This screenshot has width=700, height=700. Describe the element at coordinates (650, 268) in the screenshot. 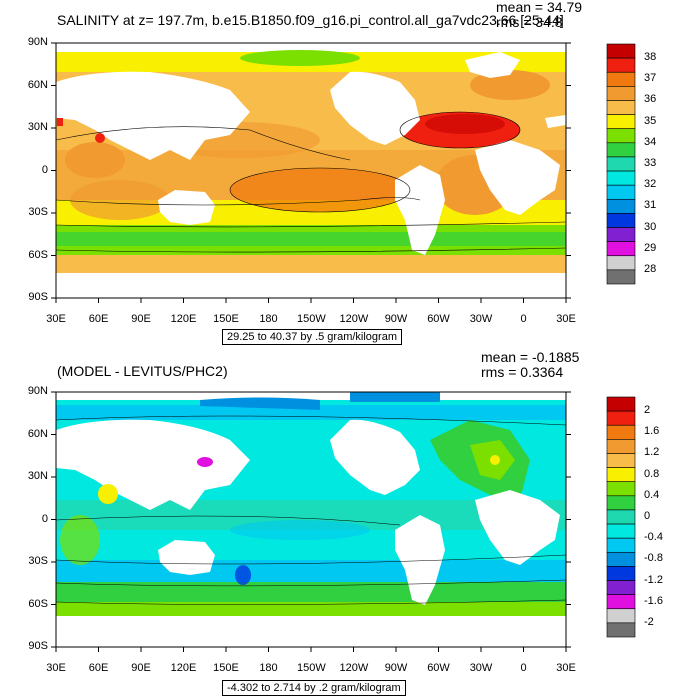

I see `panel1-colorbar-label-10: 28` at that location.